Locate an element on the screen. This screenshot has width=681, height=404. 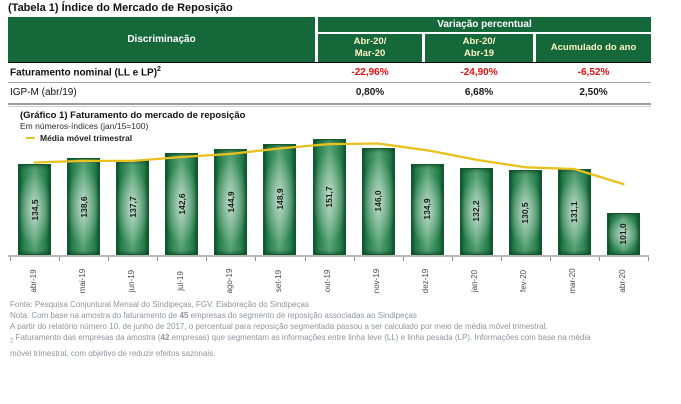
x-tick-label-mar-20: mar-20 is located at coordinates (573, 281).